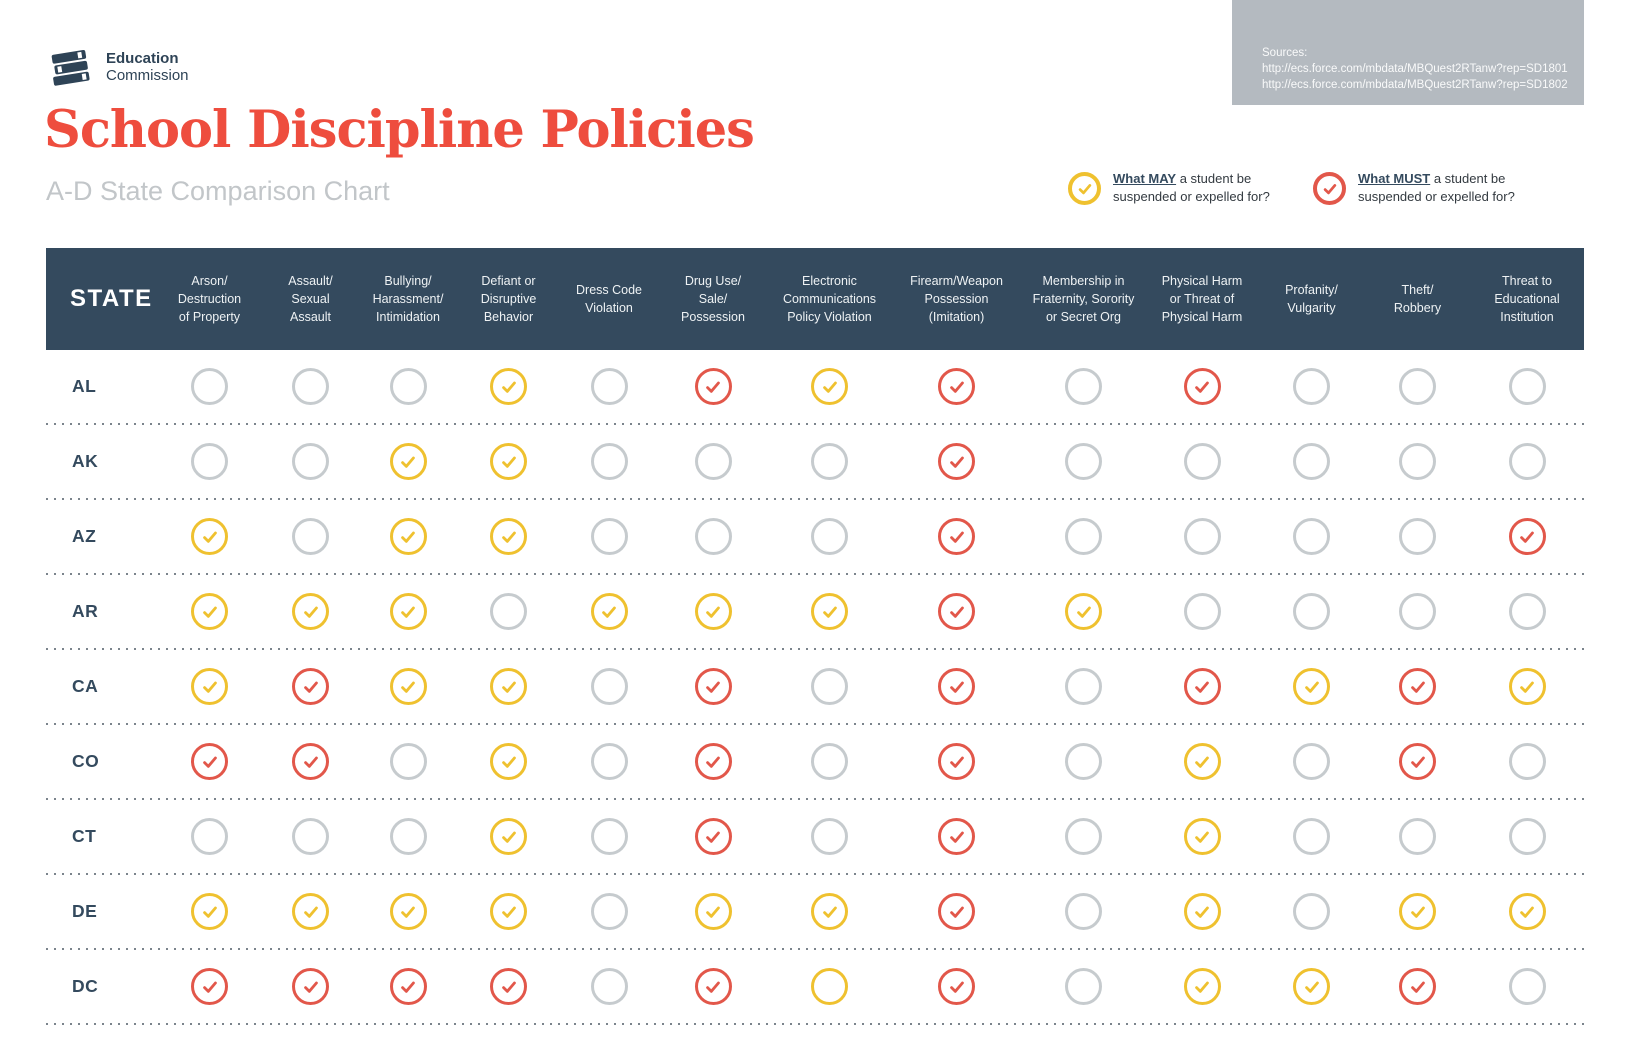  Describe the element at coordinates (815, 836) in the screenshot. I see `table-row: CT` at that location.